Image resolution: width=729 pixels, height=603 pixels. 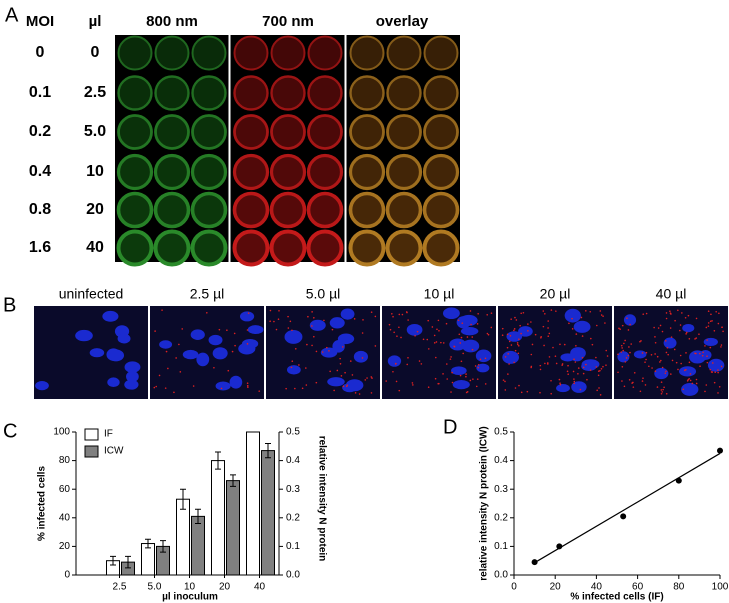 I want to click on legend-label: ICW, so click(x=114, y=451).